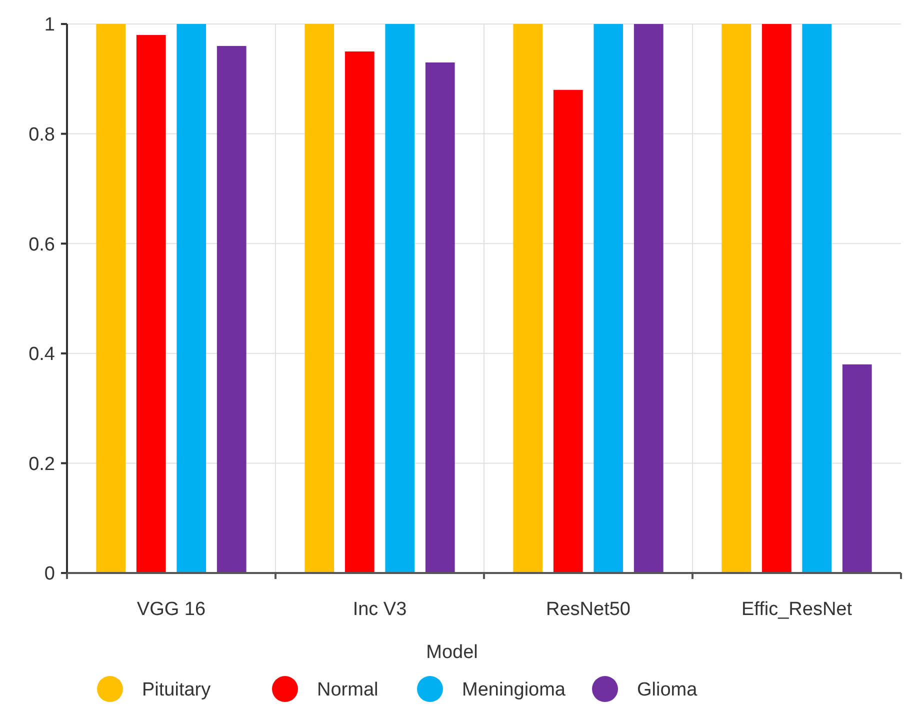 This screenshot has width=905, height=711. I want to click on x-axis-title: Model, so click(452, 652).